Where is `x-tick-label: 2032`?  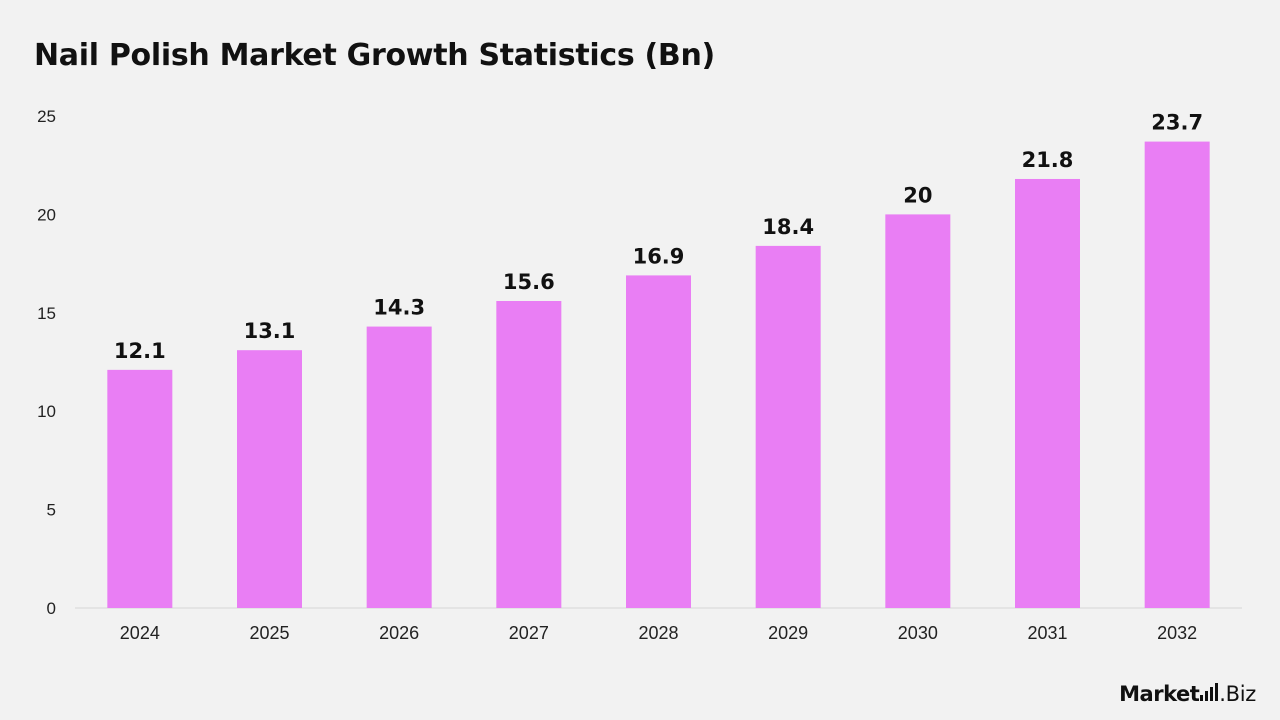
x-tick-label: 2032 is located at coordinates (1177, 633).